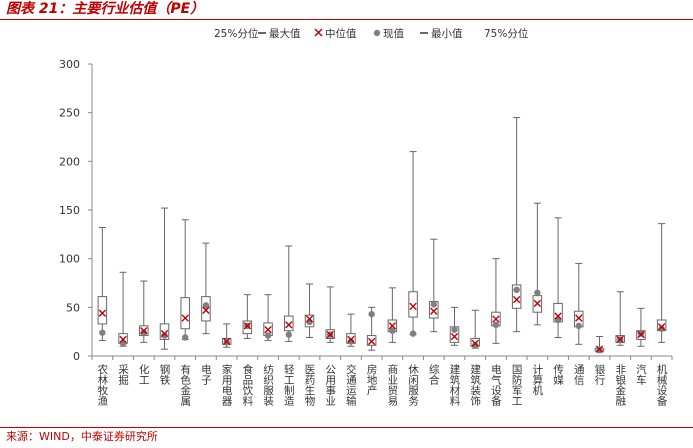 This screenshot has height=448, width=693. I want to click on legend-label: 现值, so click(393, 33).